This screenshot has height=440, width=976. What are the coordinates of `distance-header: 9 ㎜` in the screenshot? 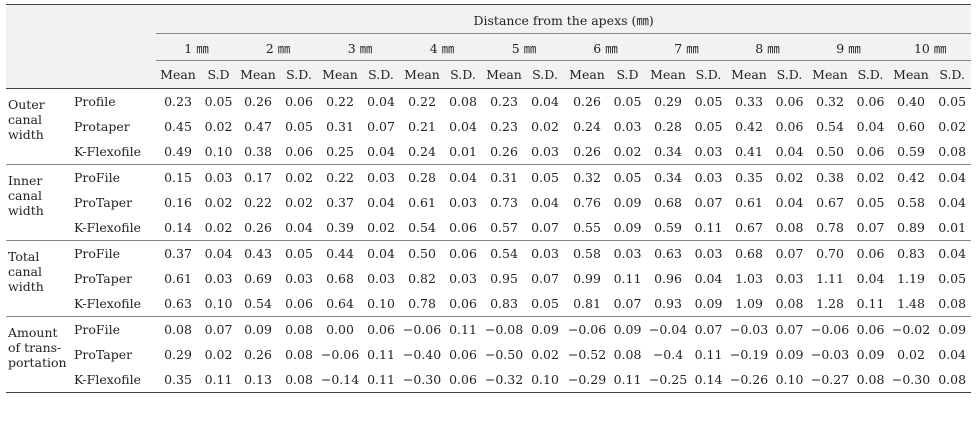 It's located at (848, 47).